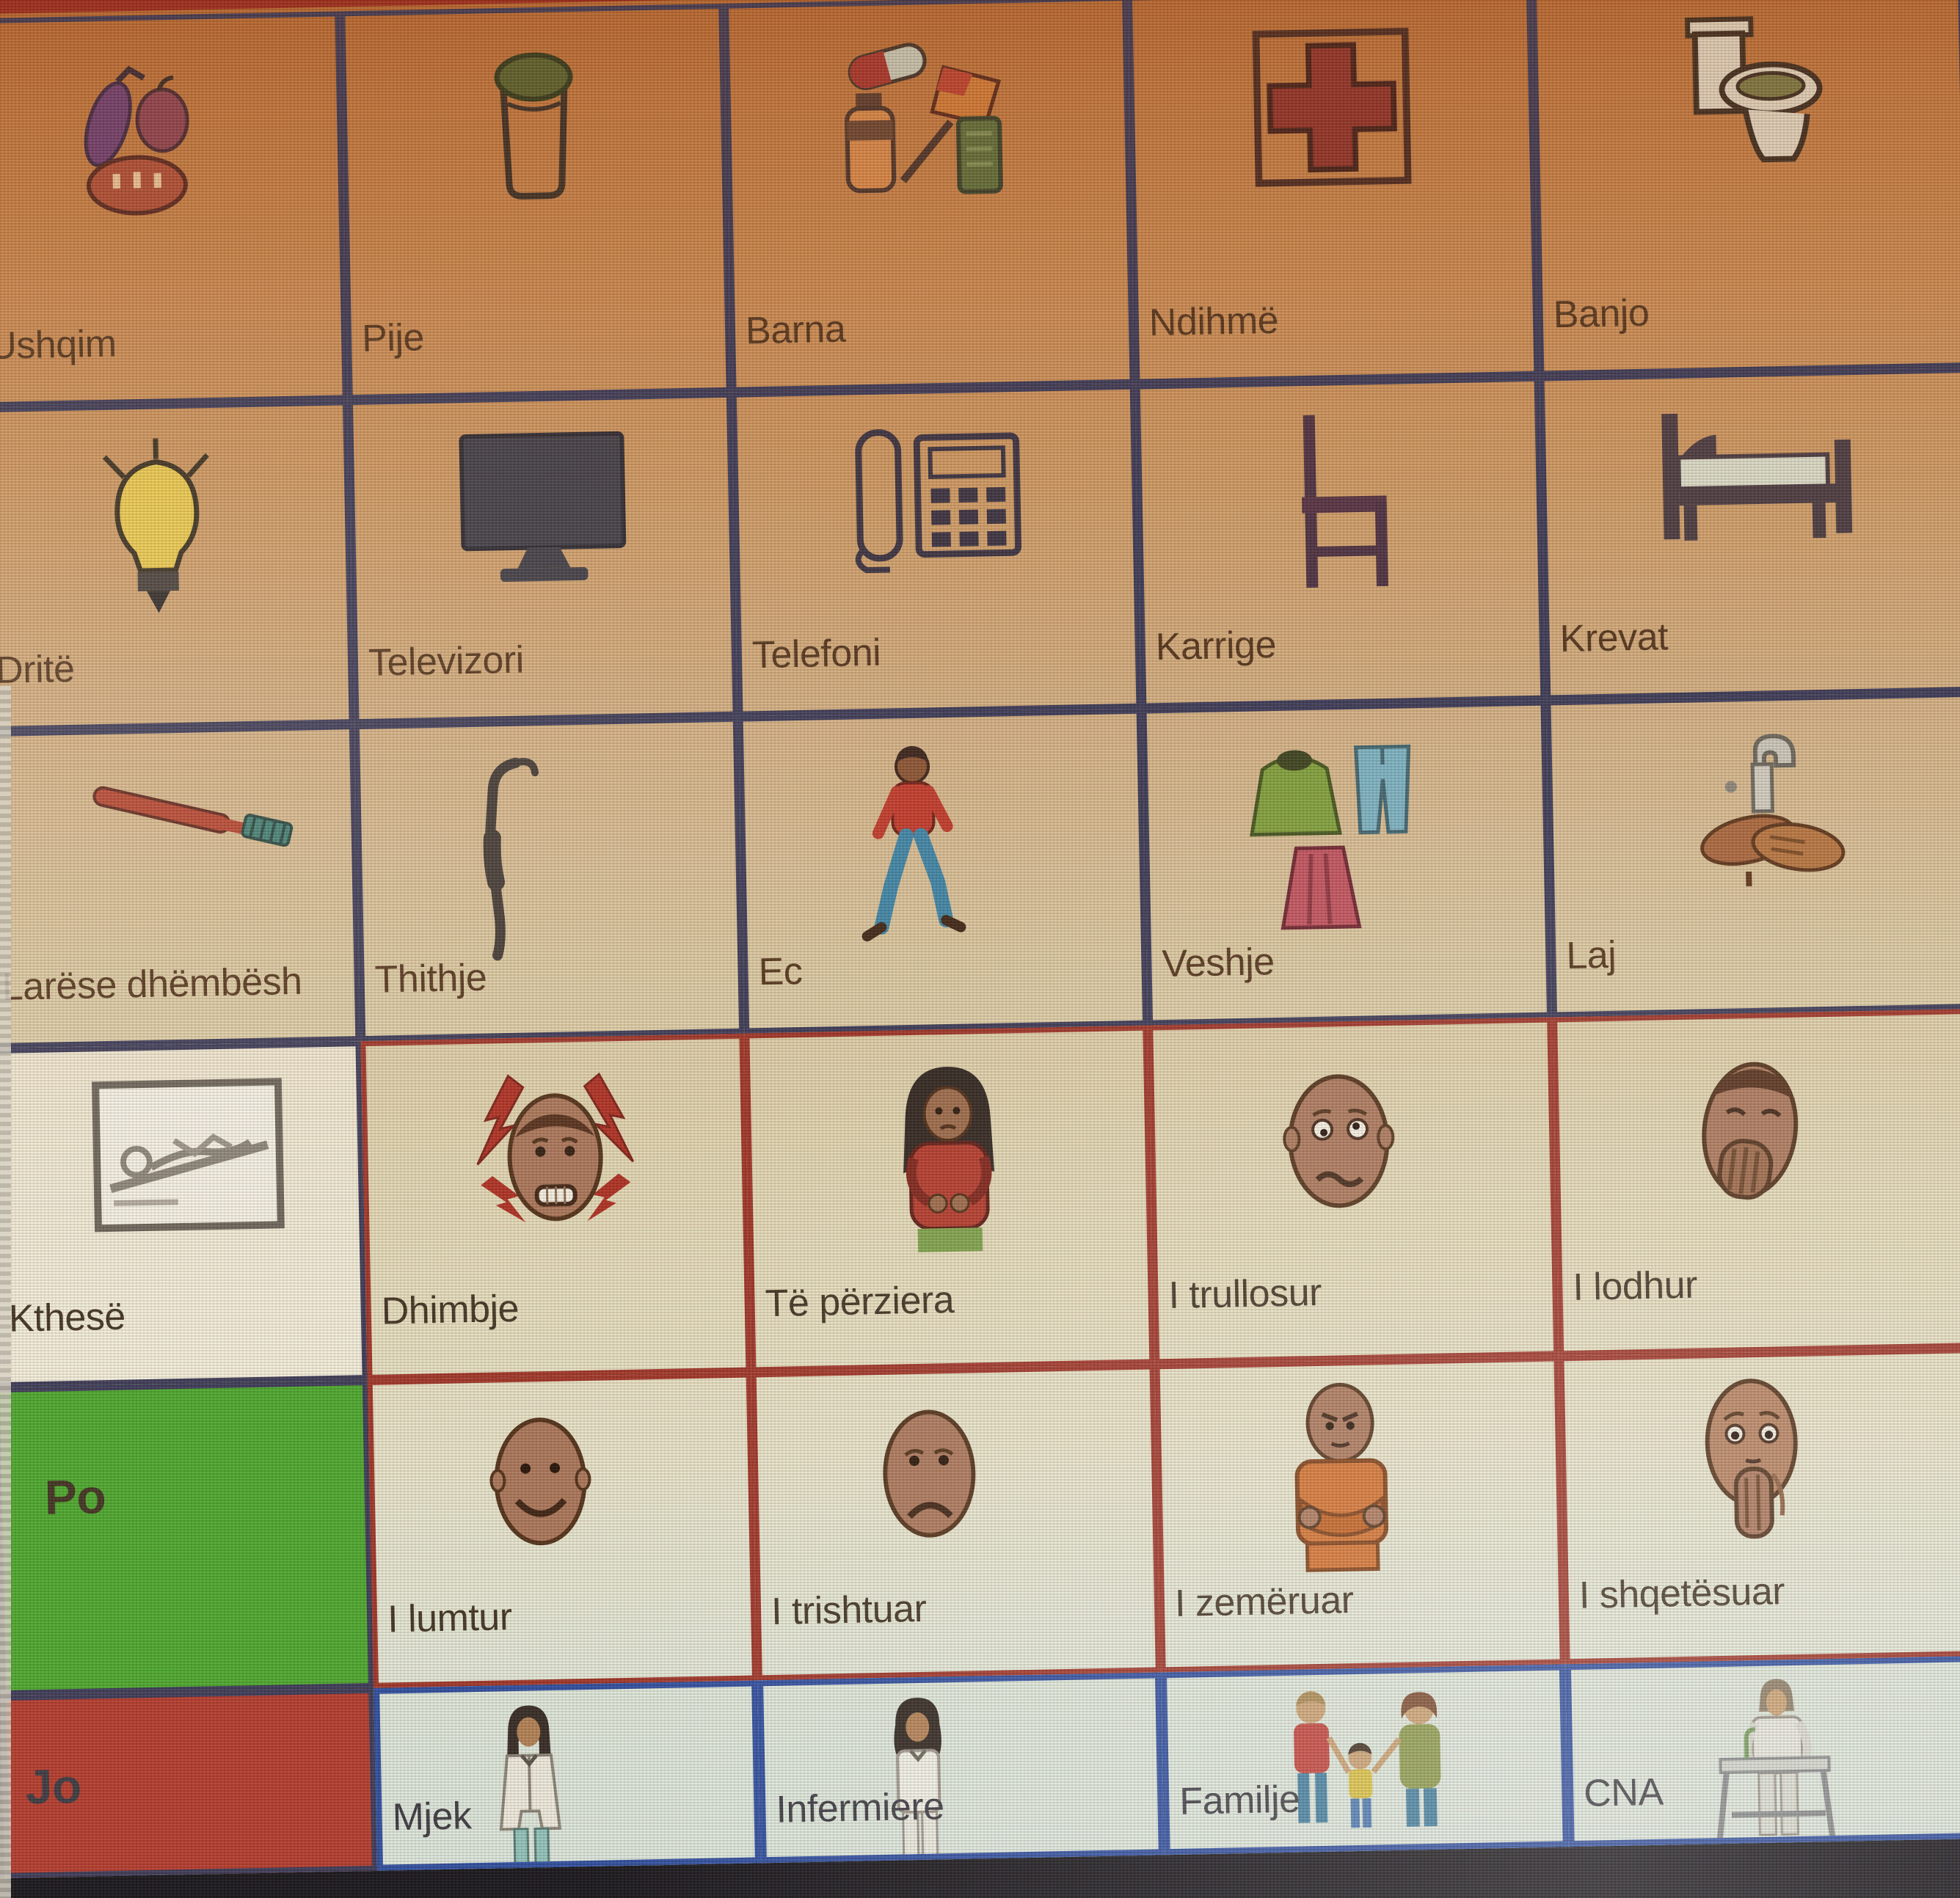  Describe the element at coordinates (196, 822) in the screenshot. I see `toothbrush-icon` at that location.